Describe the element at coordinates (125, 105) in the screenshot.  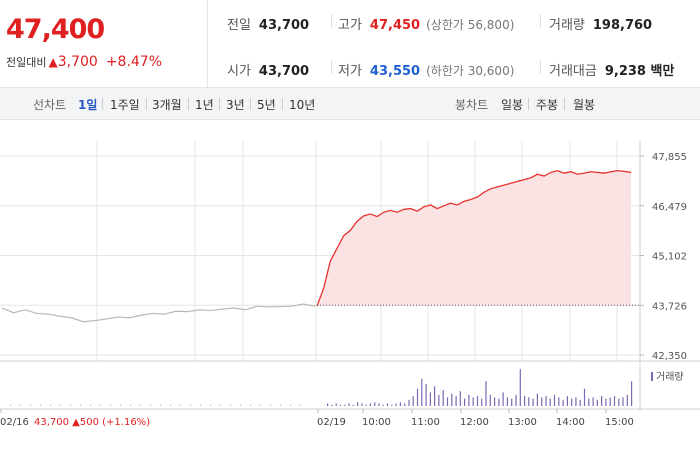
I see `tab-1week: 1주일` at that location.